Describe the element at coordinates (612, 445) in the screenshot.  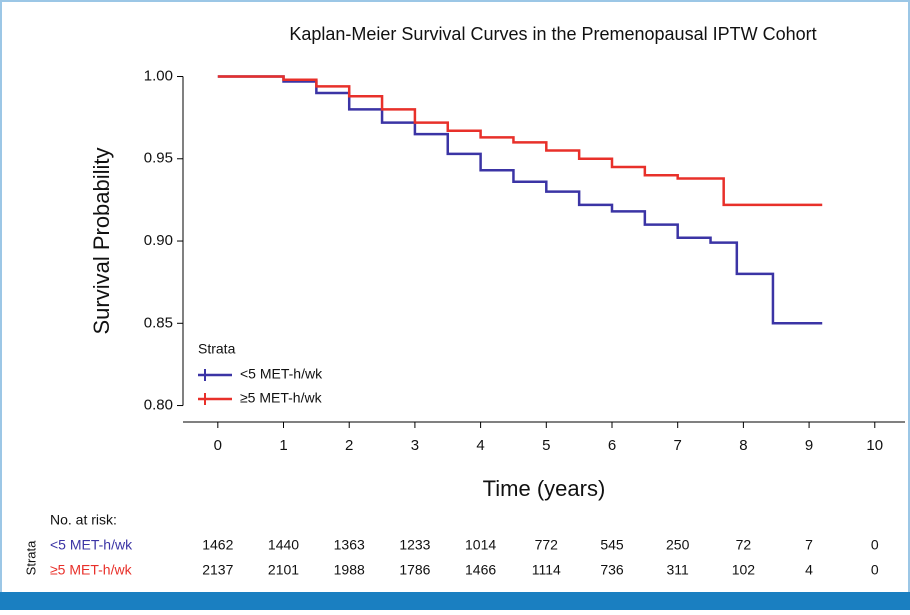
I see `x-tick-label: 6` at that location.